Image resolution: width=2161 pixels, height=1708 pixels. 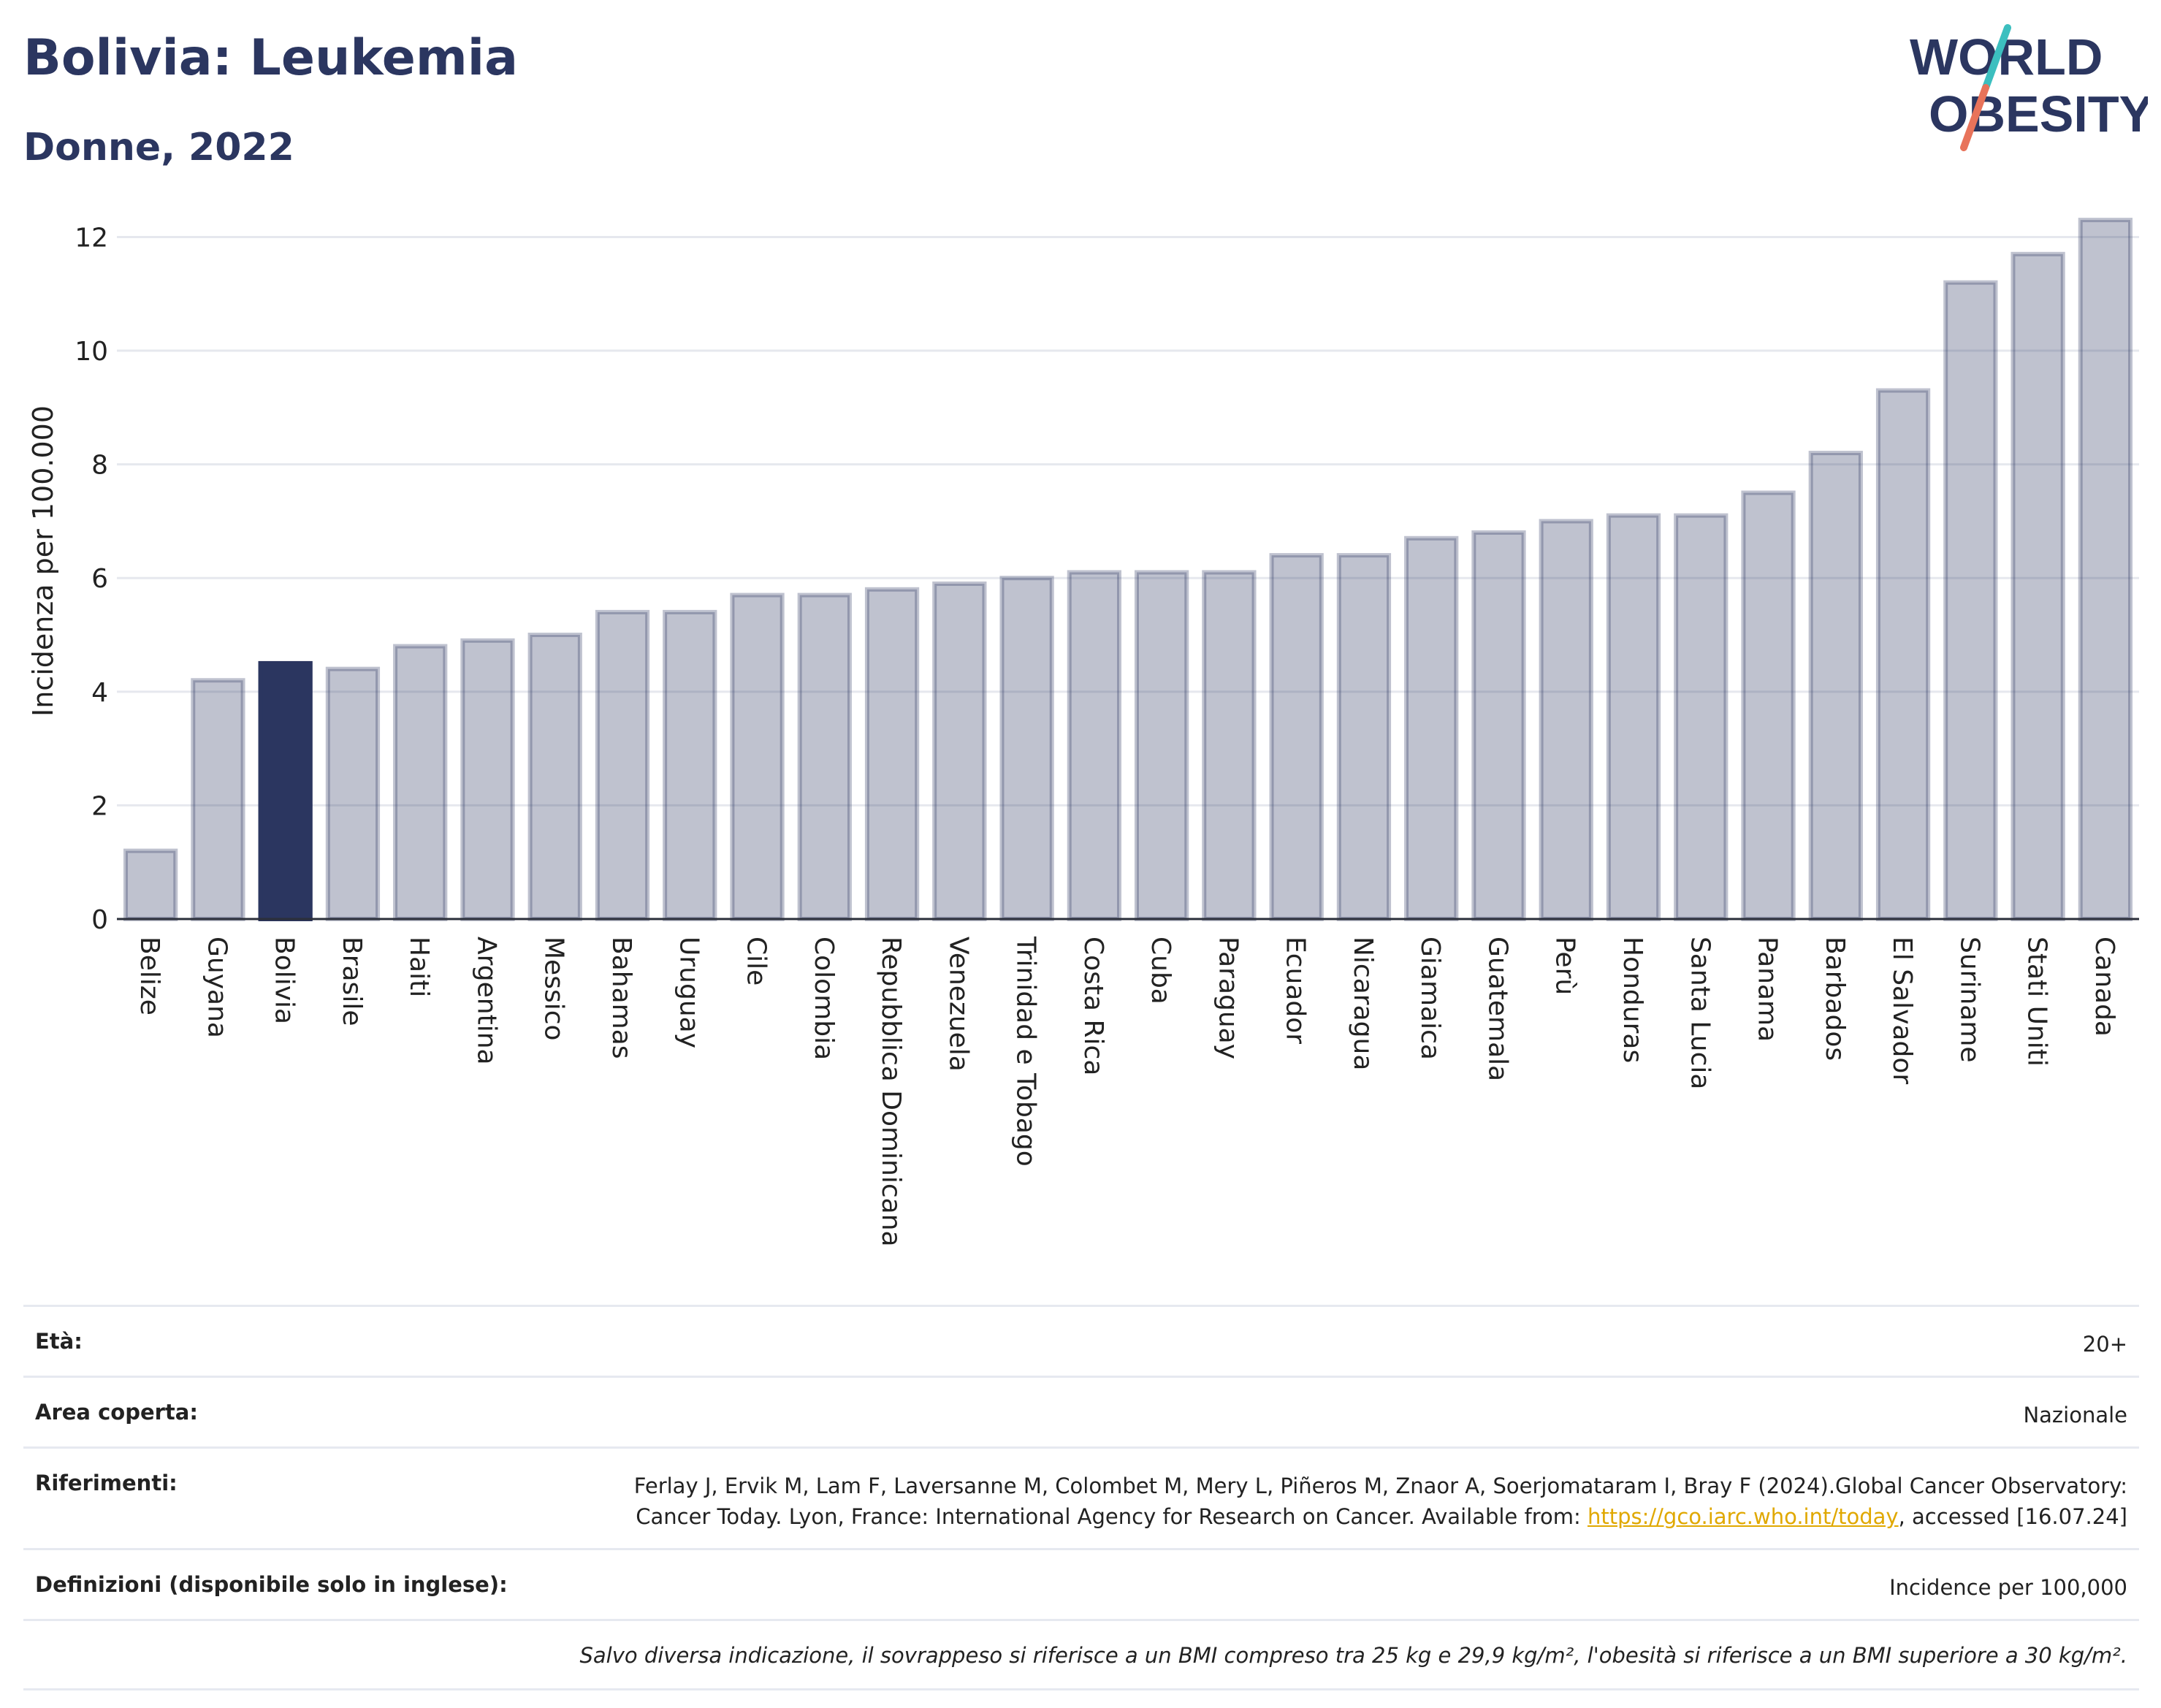 I want to click on bar-colombia, so click(x=825, y=757).